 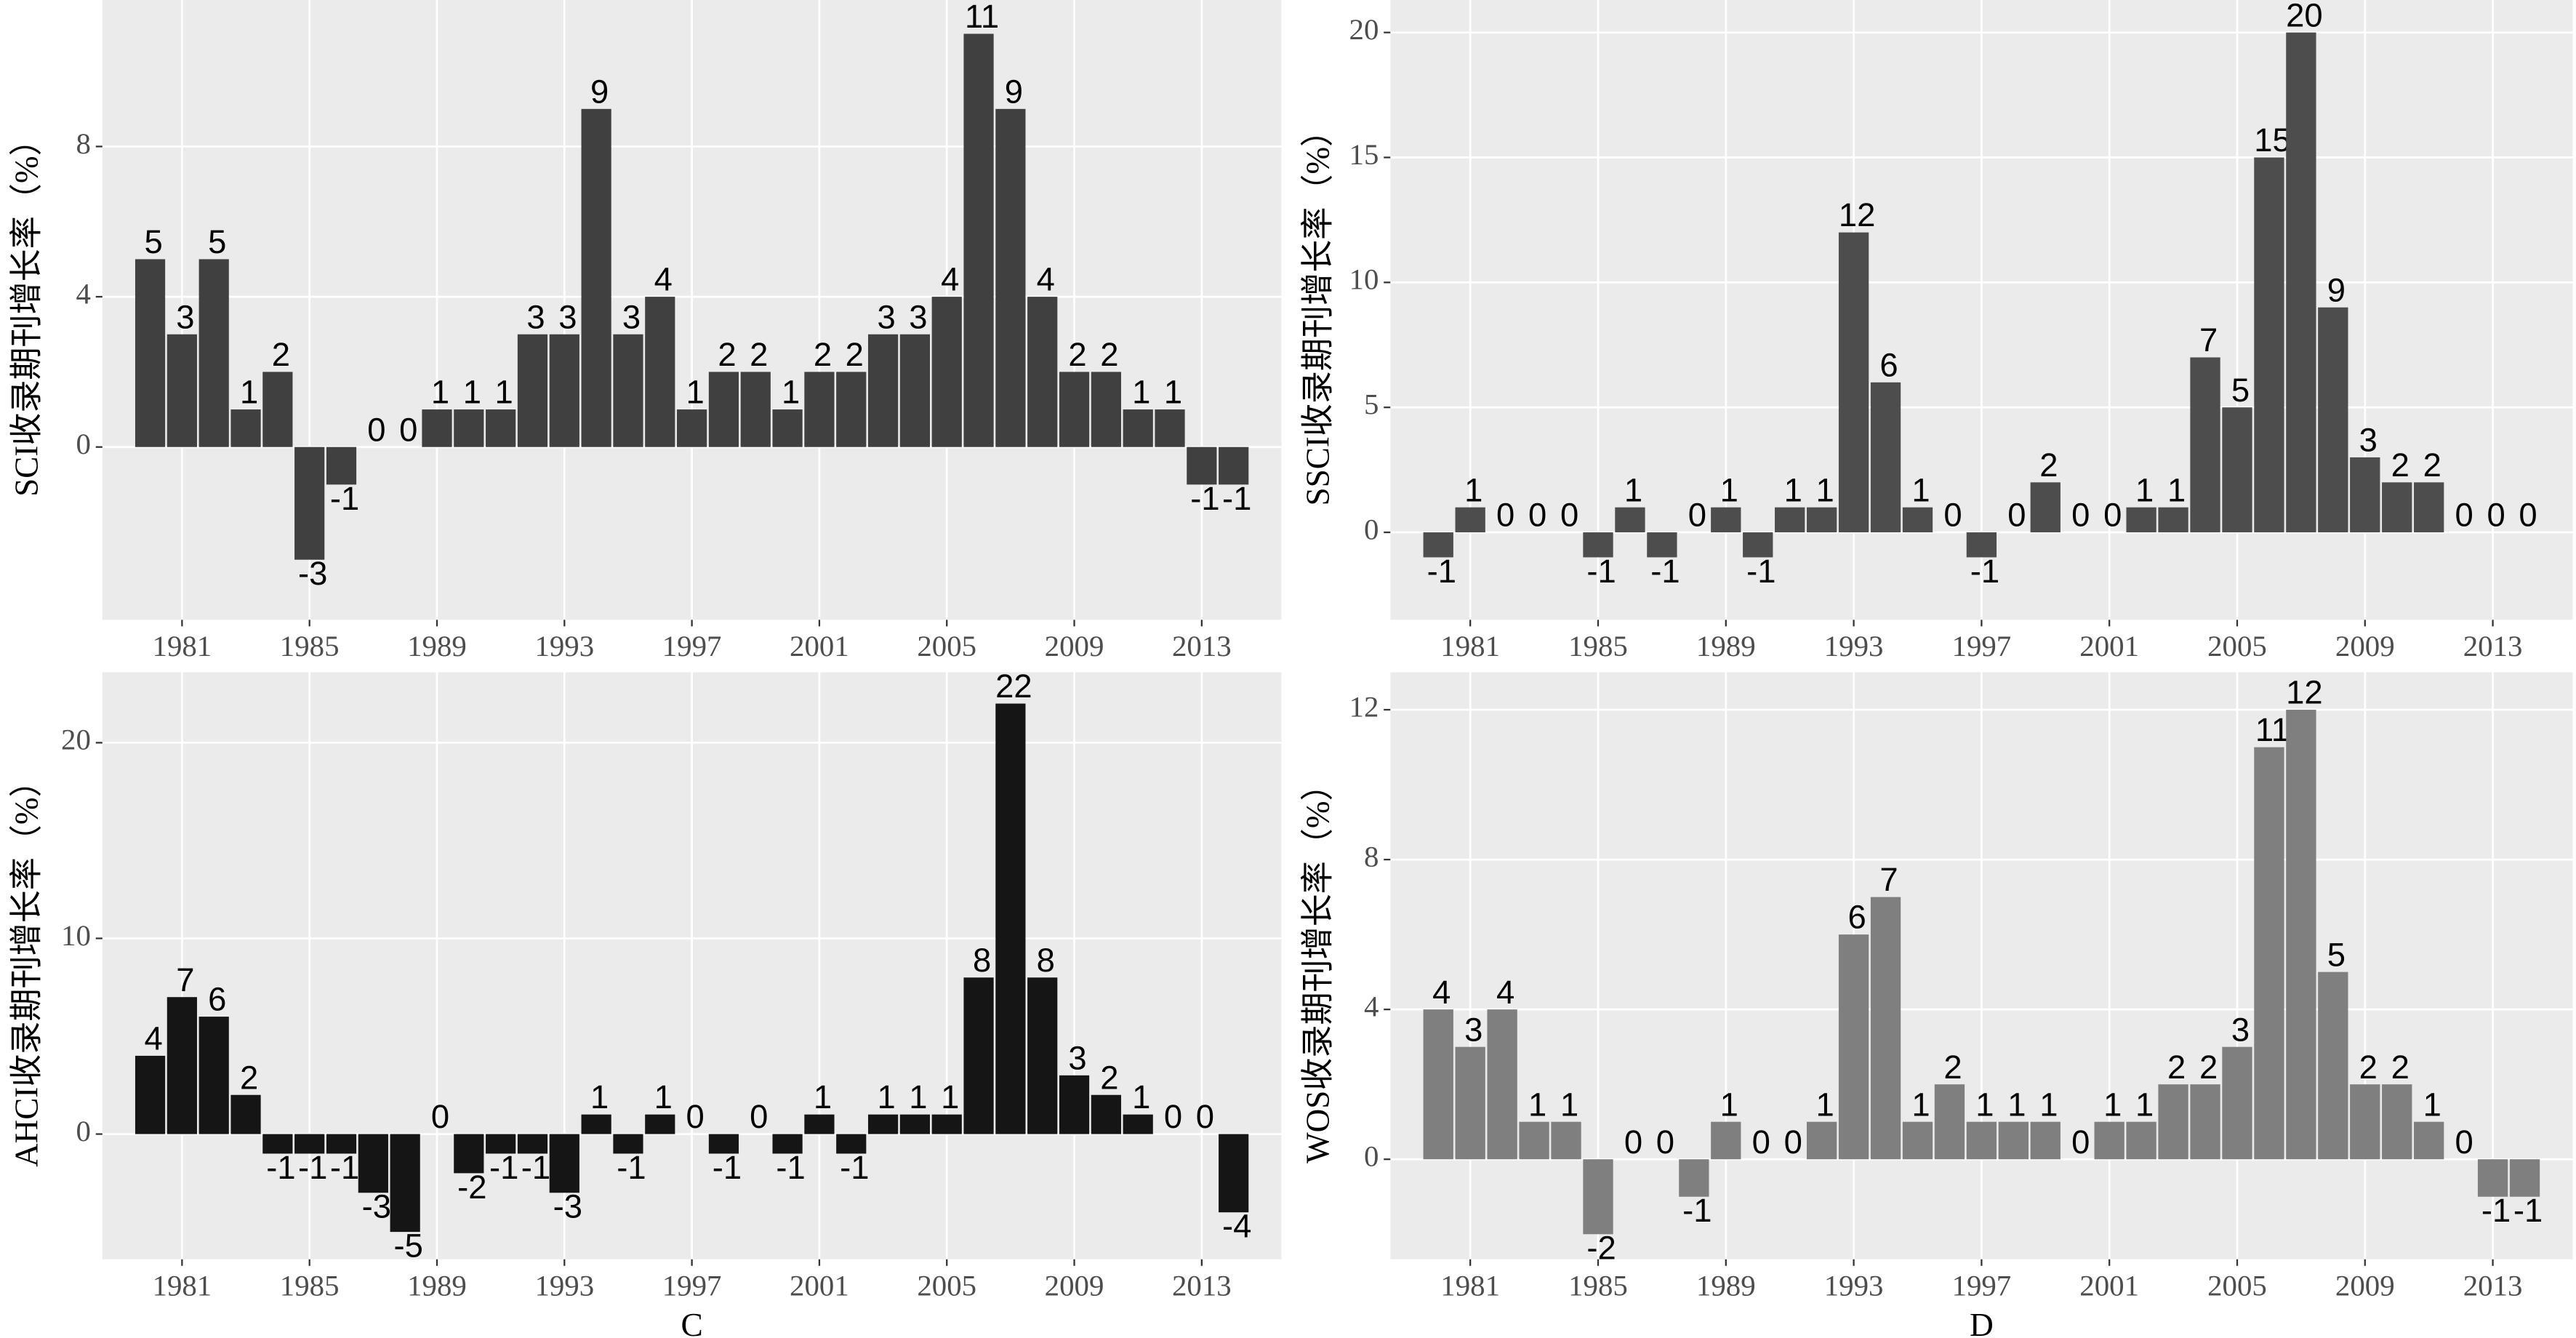 I want to click on y-tick-label: 20, so click(x=76, y=740).